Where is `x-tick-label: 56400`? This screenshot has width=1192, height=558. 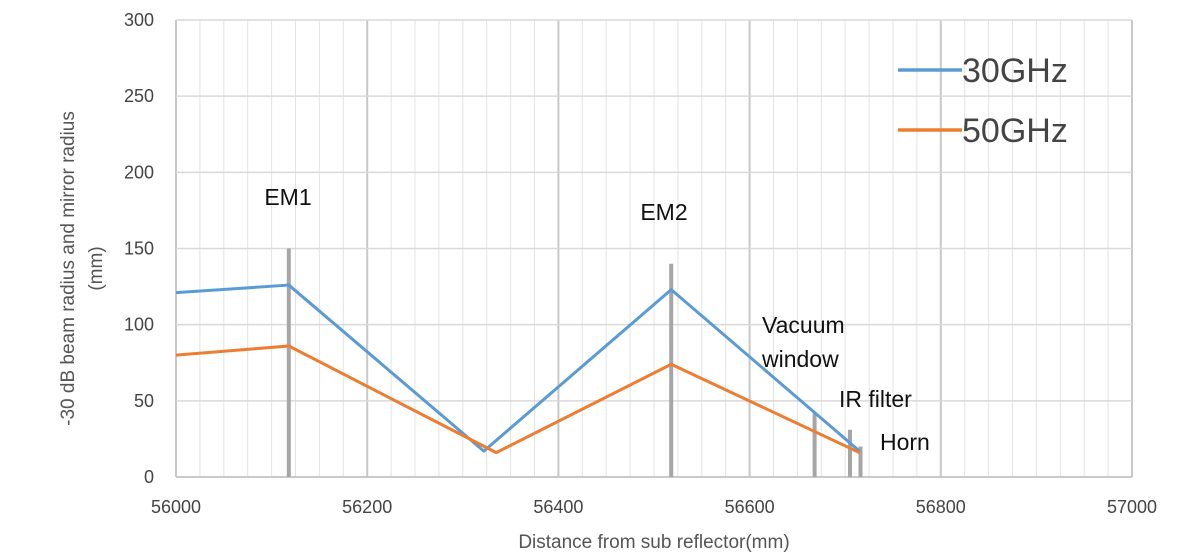 x-tick-label: 56400 is located at coordinates (558, 507).